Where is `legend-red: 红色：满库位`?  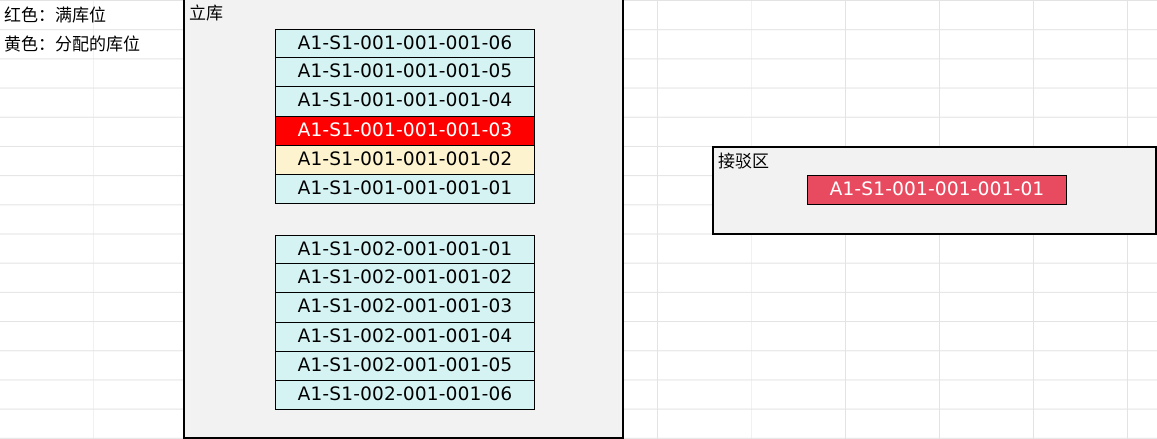 legend-red: 红色：满库位 is located at coordinates (55, 16).